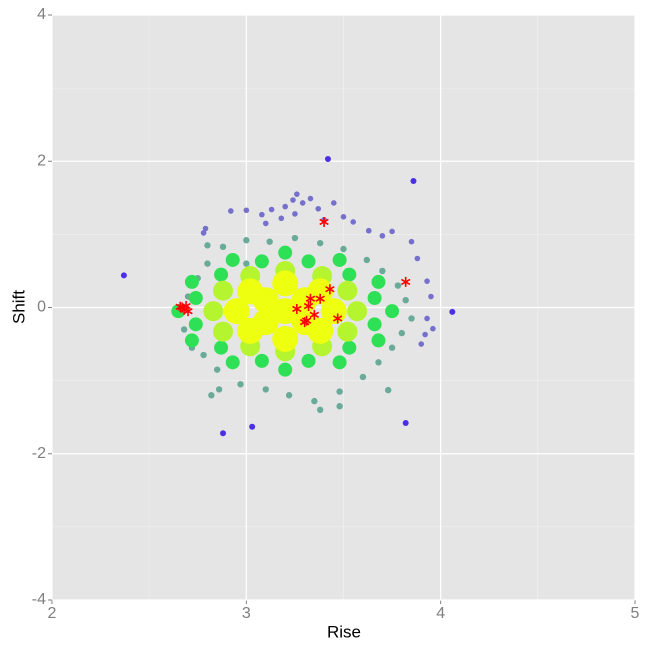 This screenshot has width=650, height=650. Describe the element at coordinates (246, 613) in the screenshot. I see `x-tick-label: 3` at that location.